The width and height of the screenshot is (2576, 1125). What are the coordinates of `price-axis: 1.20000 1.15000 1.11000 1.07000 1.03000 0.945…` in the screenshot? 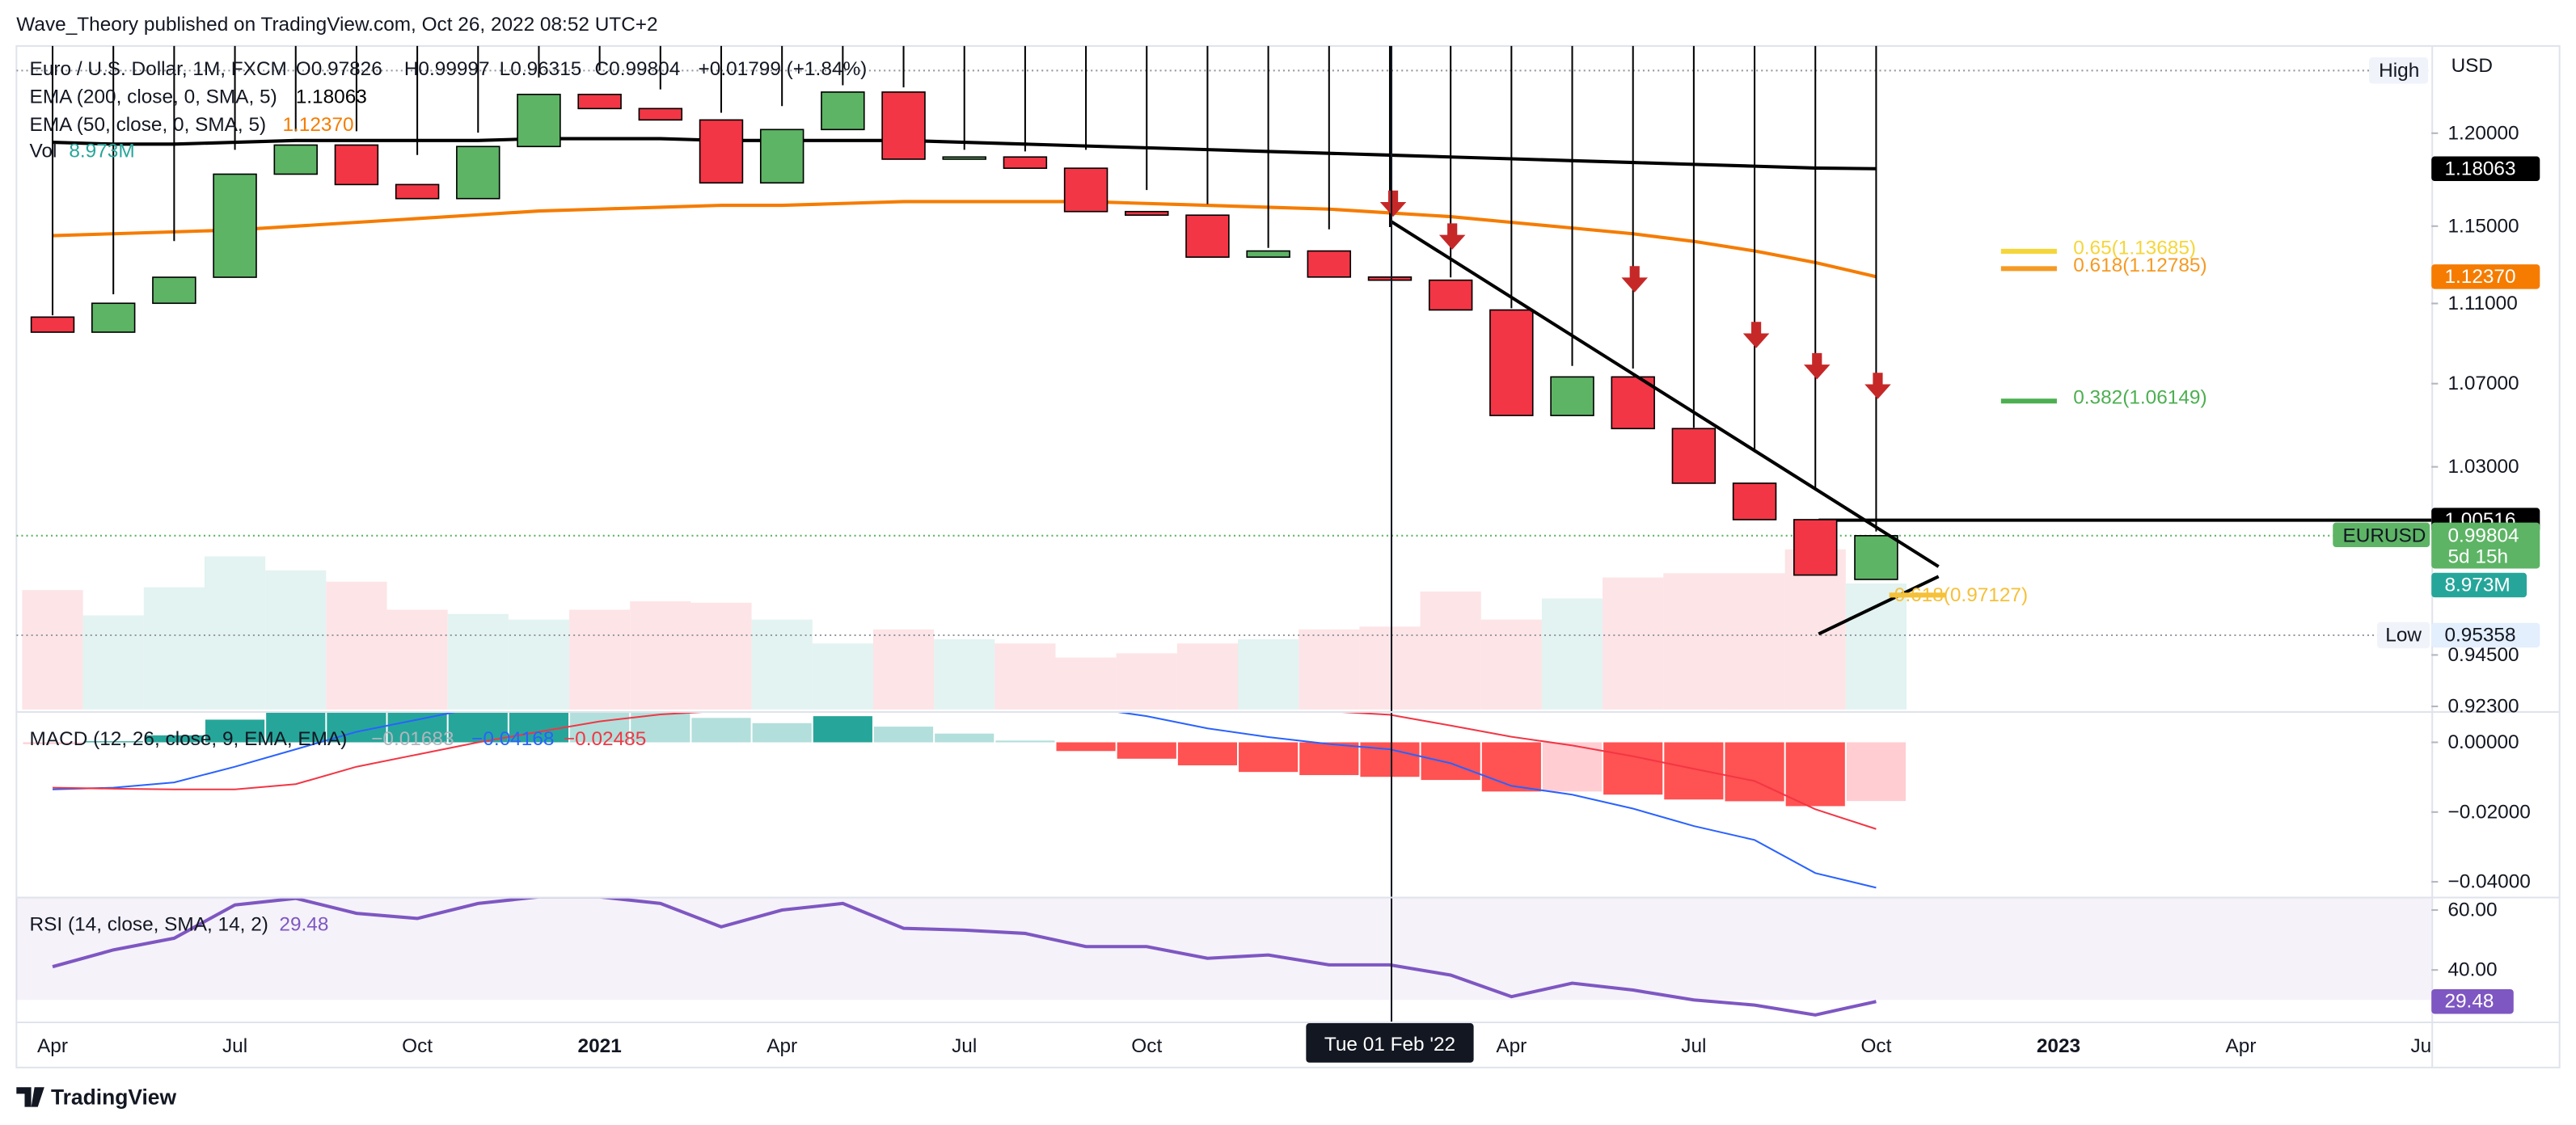 It's located at (2436, 535).